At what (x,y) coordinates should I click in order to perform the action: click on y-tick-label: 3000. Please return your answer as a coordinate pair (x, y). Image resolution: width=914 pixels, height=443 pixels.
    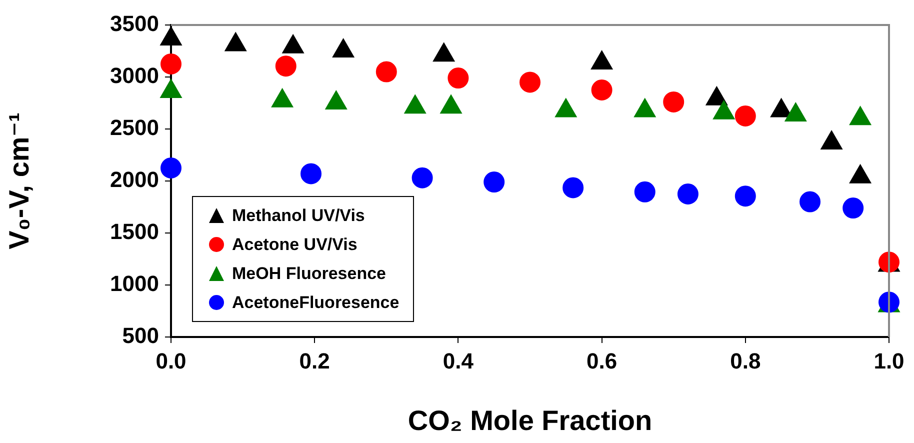
    Looking at the image, I should click on (134, 75).